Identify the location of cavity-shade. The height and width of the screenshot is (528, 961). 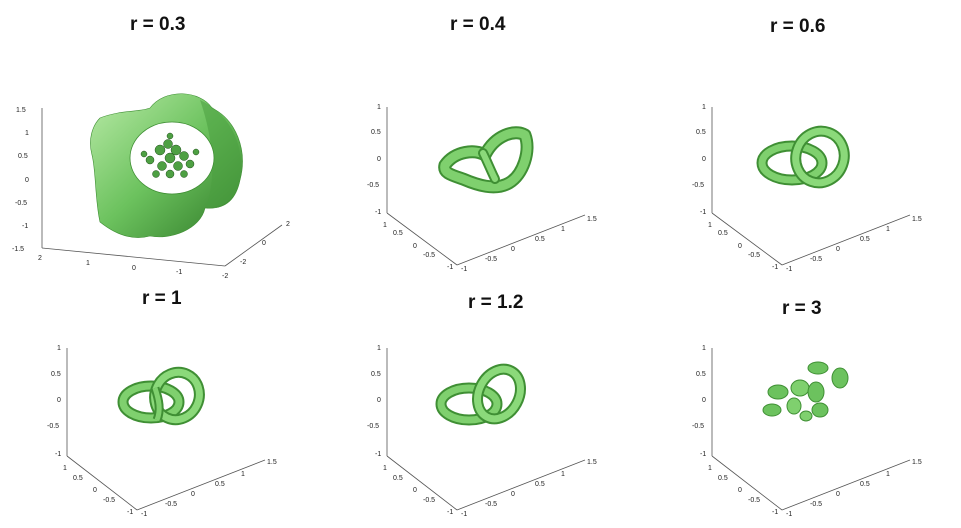
(221, 154).